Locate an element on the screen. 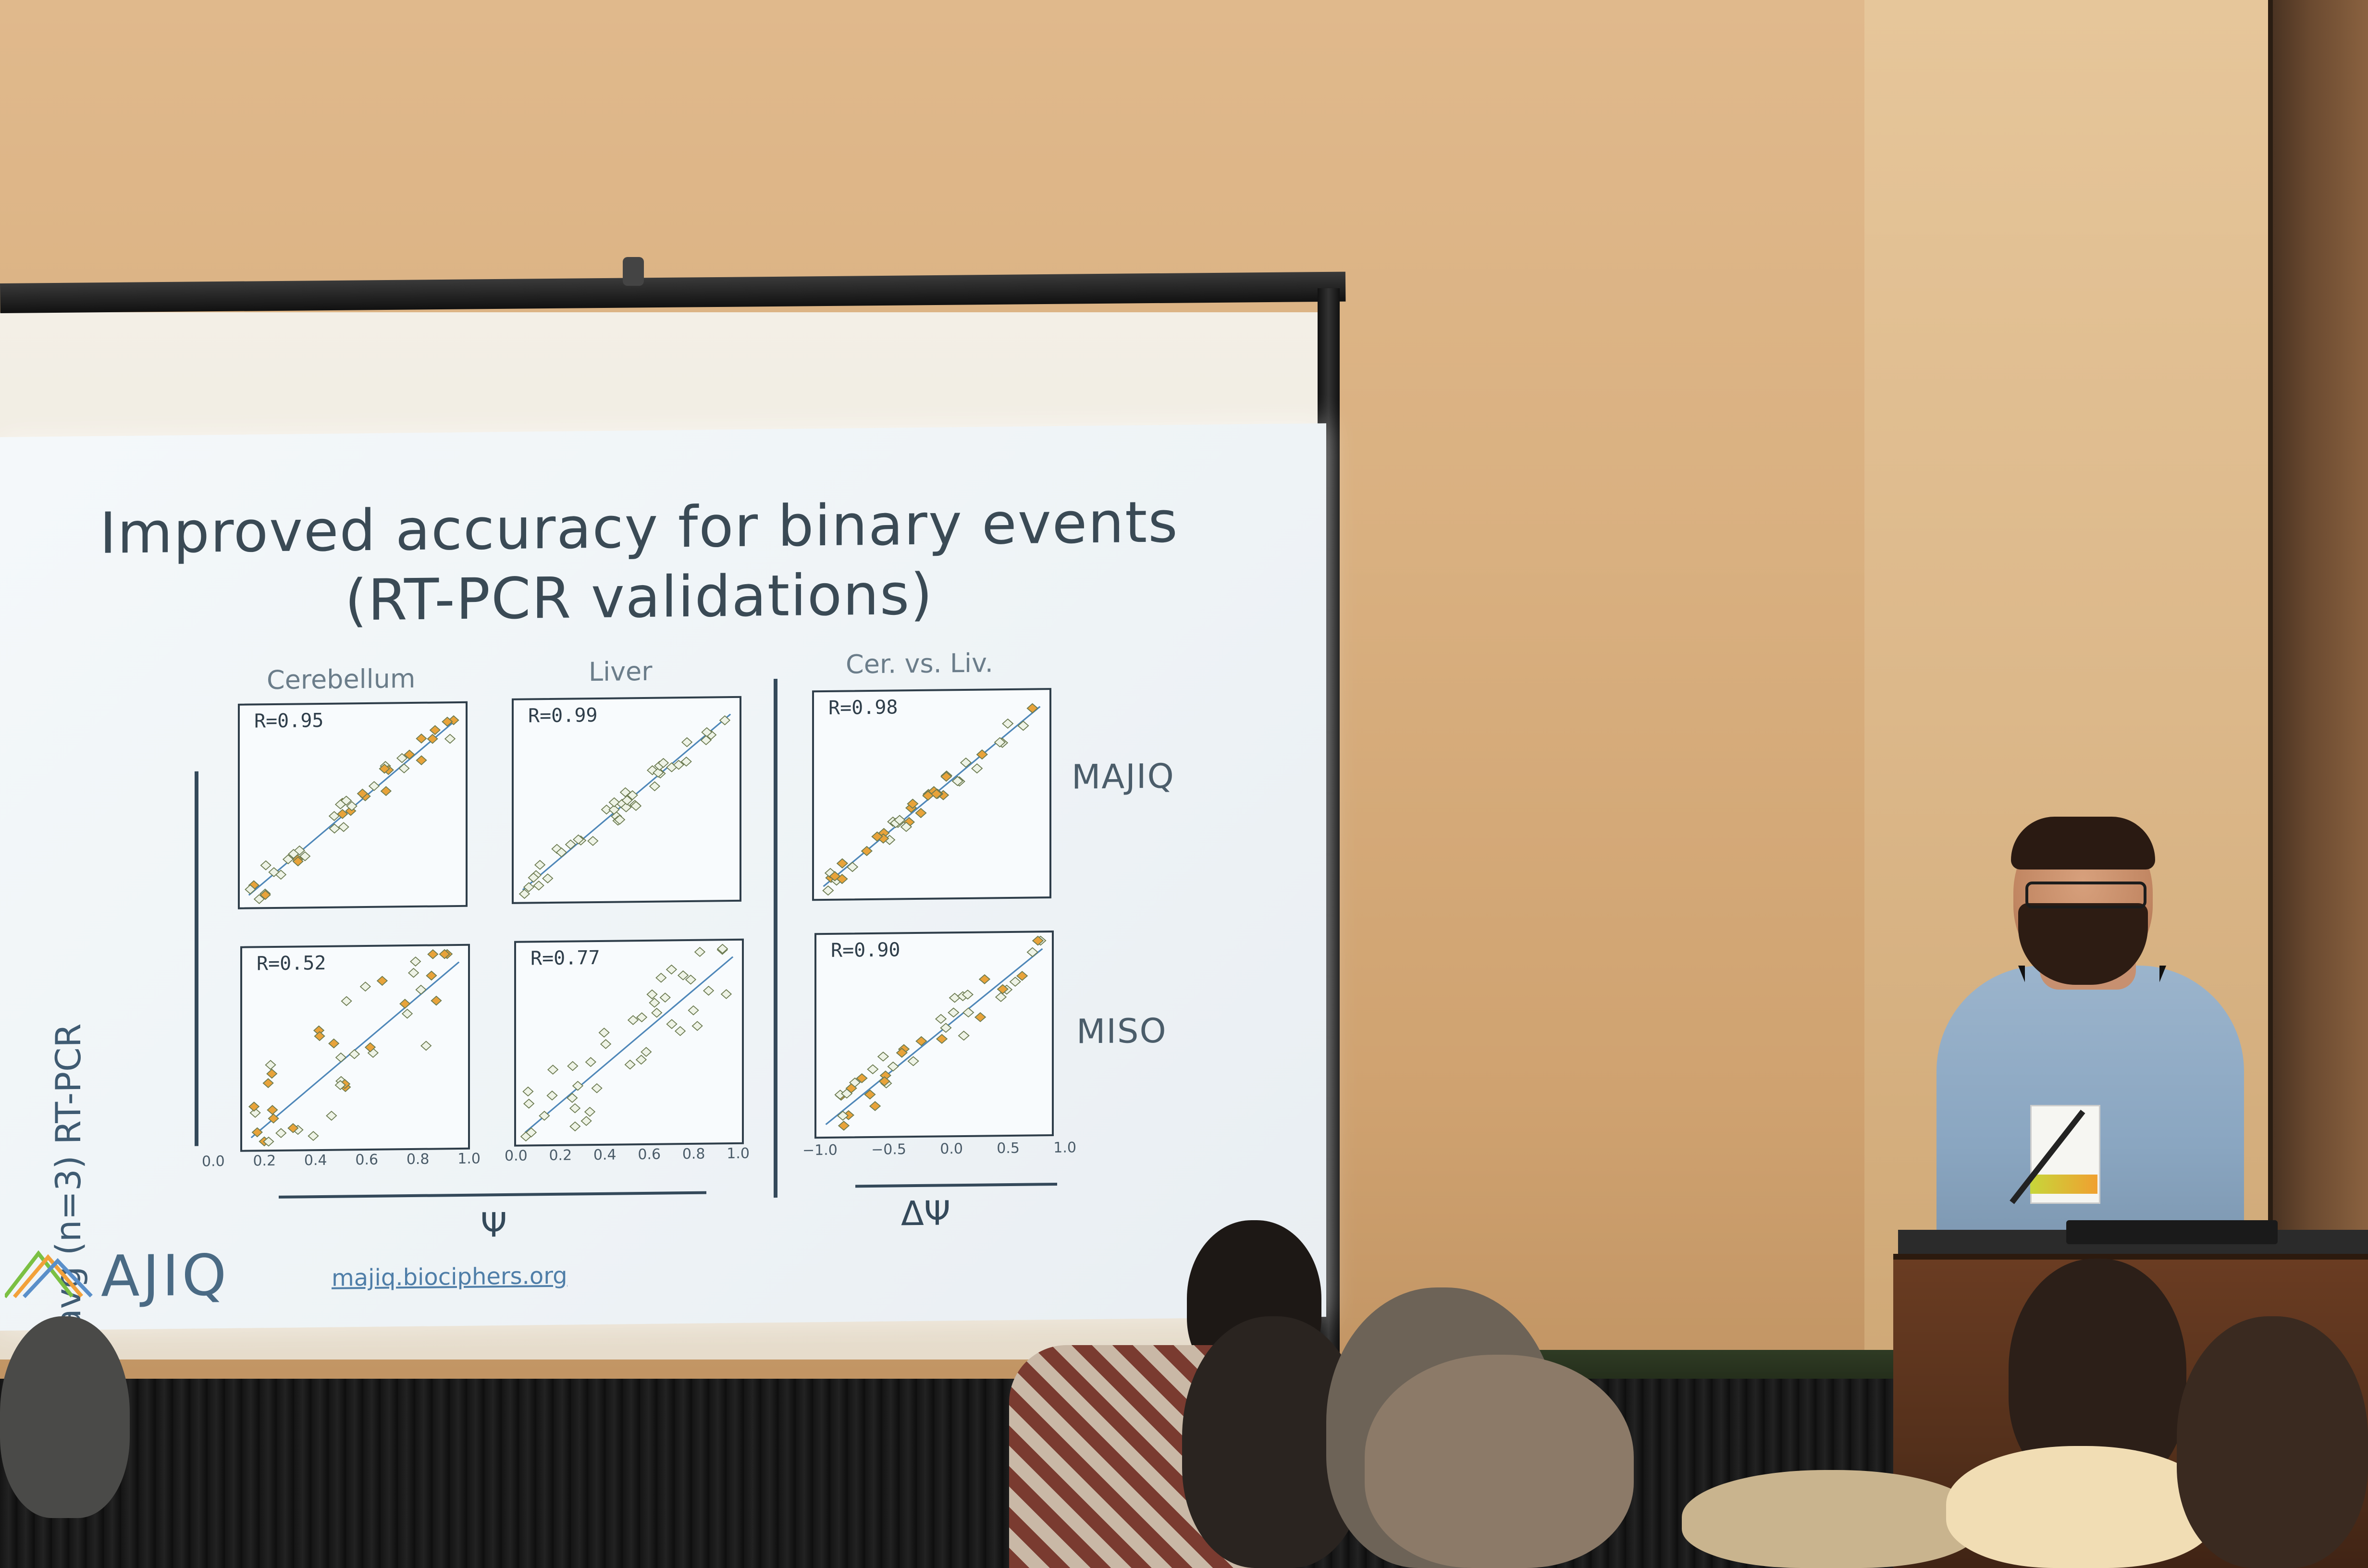 Image resolution: width=2368 pixels, height=1568 pixels. scatter-miso-cer-vs-liv: R=0.90 is located at coordinates (934, 1035).